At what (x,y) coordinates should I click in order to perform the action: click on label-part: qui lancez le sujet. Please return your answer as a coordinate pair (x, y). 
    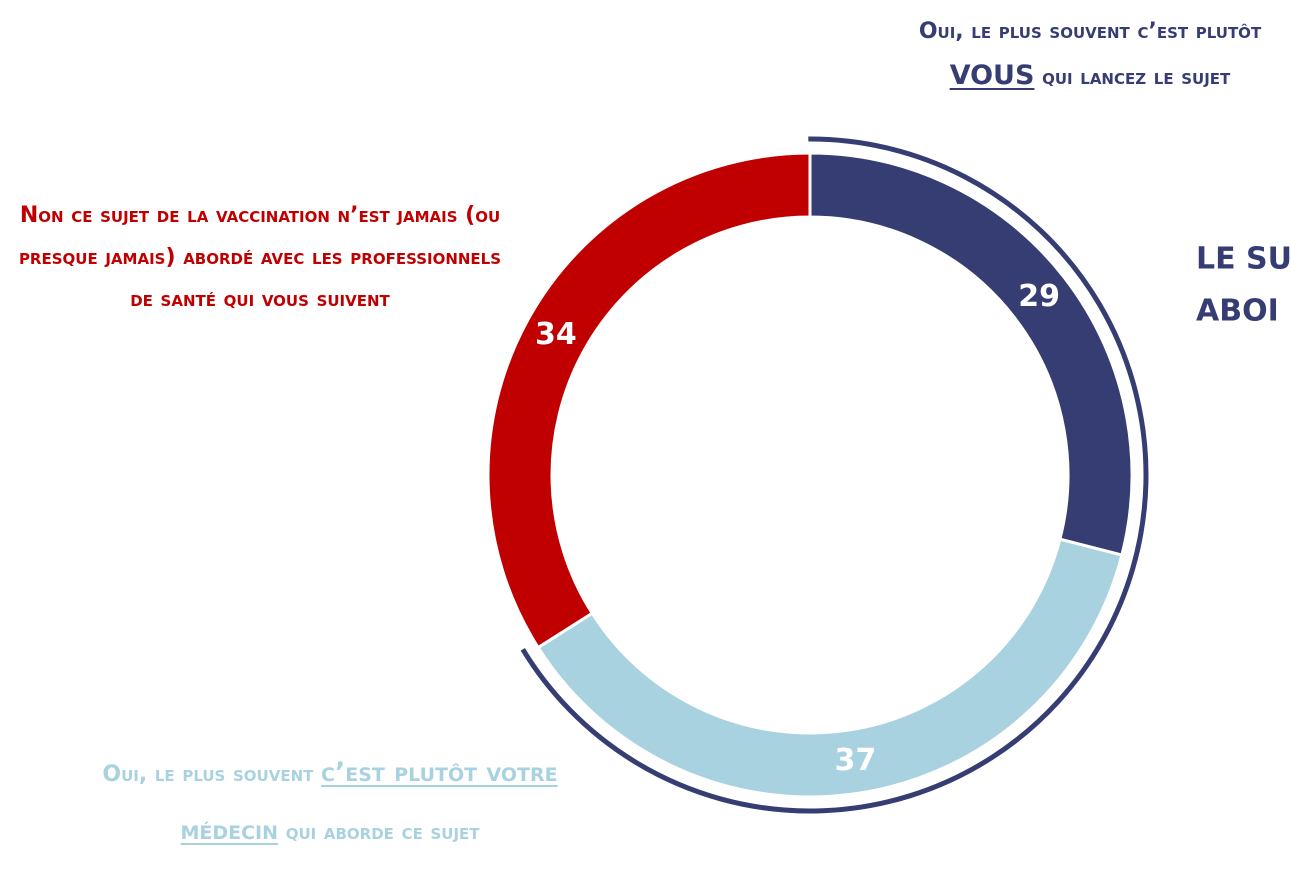
    Looking at the image, I should click on (1132, 77).